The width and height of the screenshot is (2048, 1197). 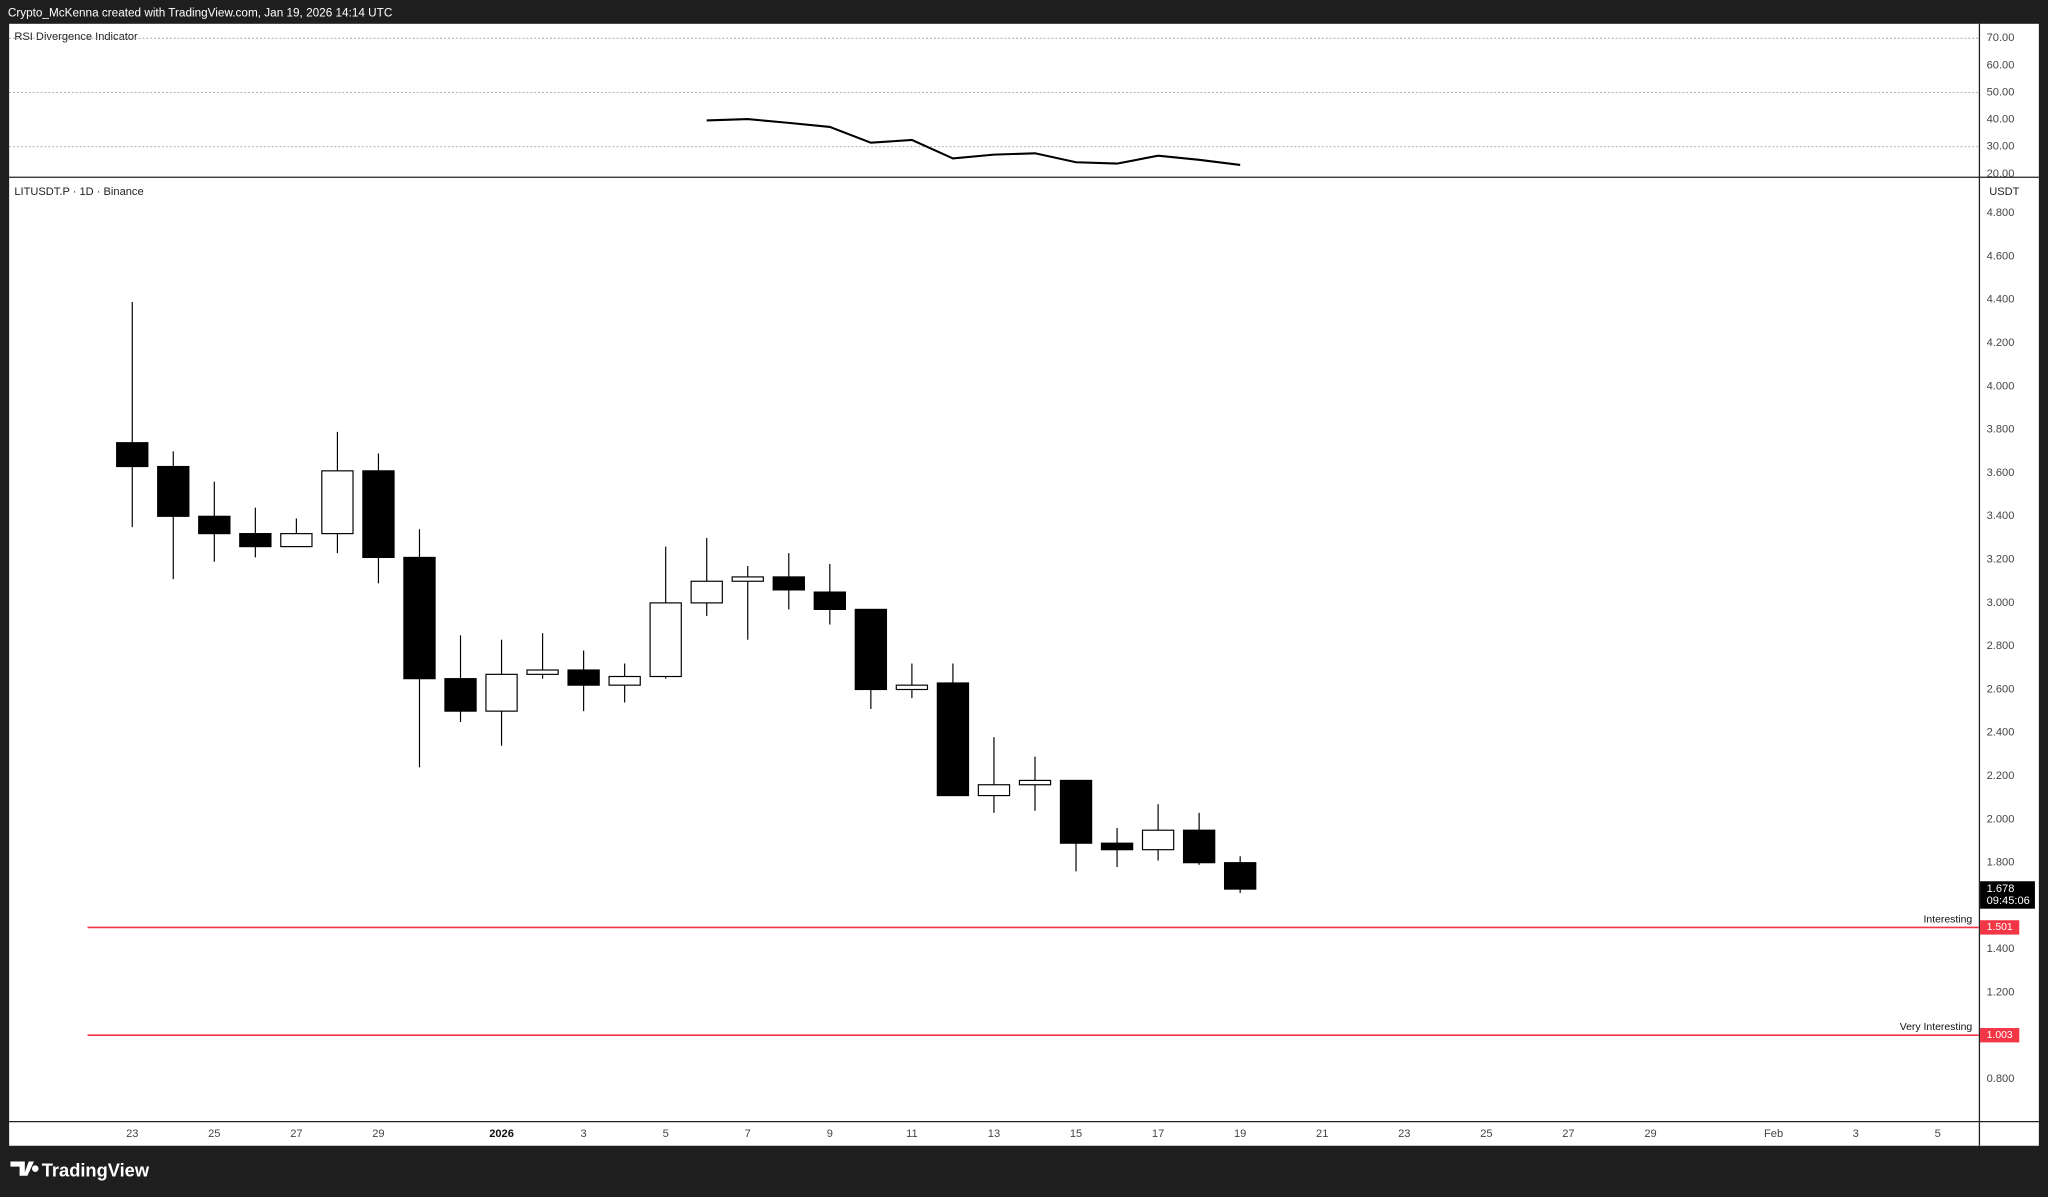 What do you see at coordinates (1936, 1027) in the screenshot?
I see `level-name: Very Interesting` at bounding box center [1936, 1027].